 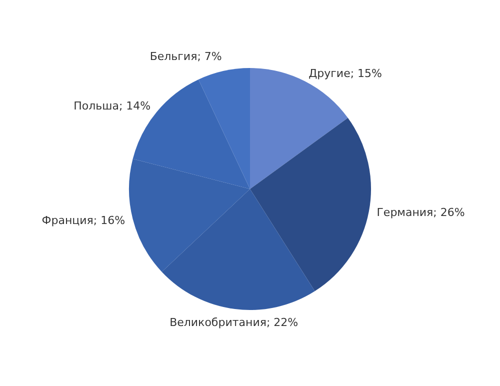 I want to click on slice-label: Франция; 16%, so click(x=84, y=220).